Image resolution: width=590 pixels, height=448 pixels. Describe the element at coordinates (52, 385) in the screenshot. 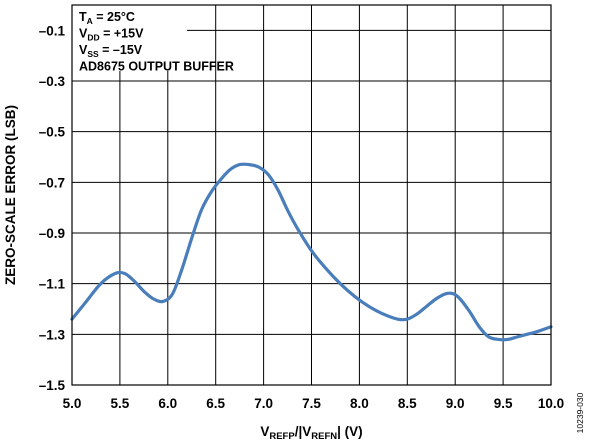

I see `y-tick-label: –1.5` at that location.